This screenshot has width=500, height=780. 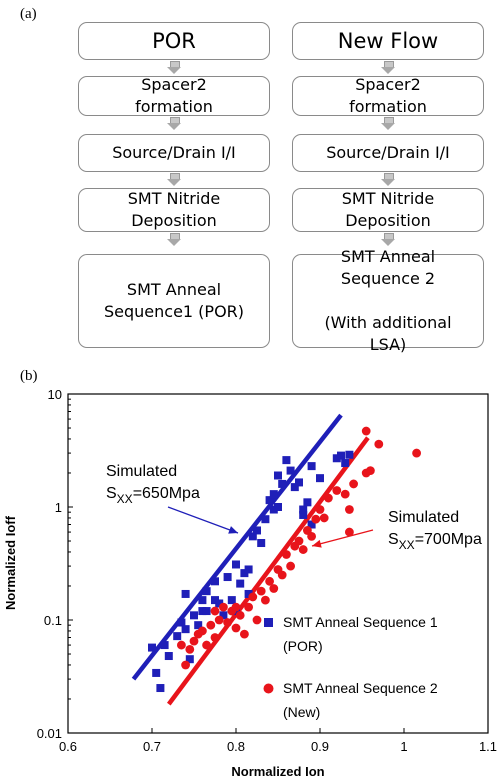 I want to click on annotation-2-arrowhead-icon, so click(x=317, y=543).